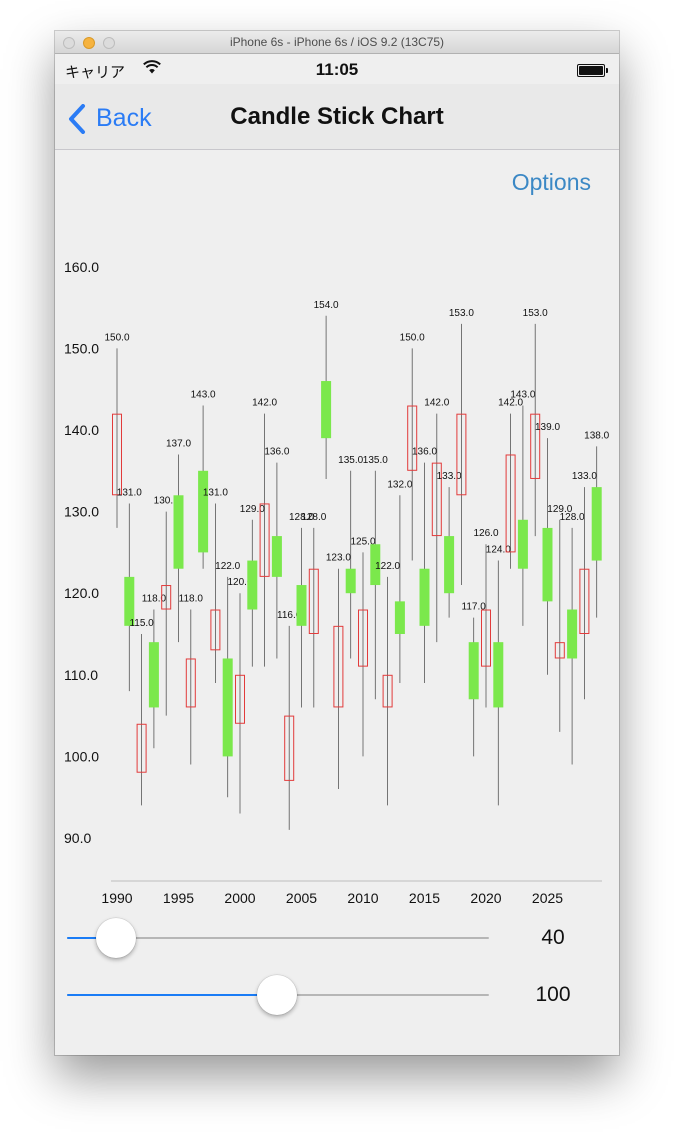 The width and height of the screenshot is (675, 1135). I want to click on back-button-label: Back, so click(124, 118).